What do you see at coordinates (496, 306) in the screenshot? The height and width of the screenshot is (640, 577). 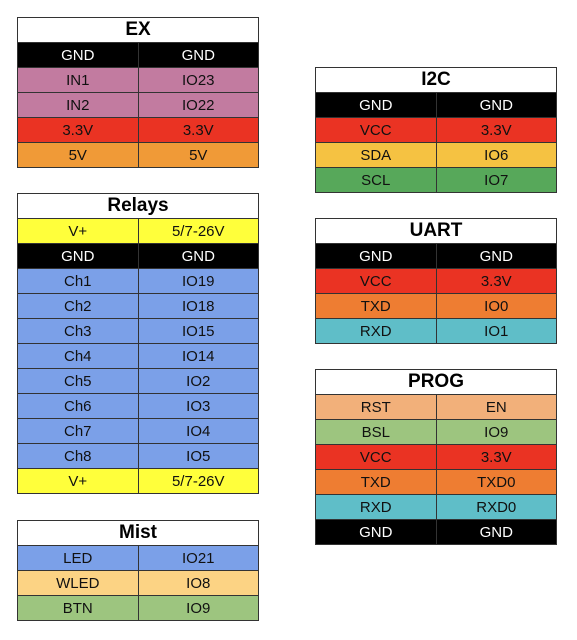 I see `pin-mapping-cell: IO0` at bounding box center [496, 306].